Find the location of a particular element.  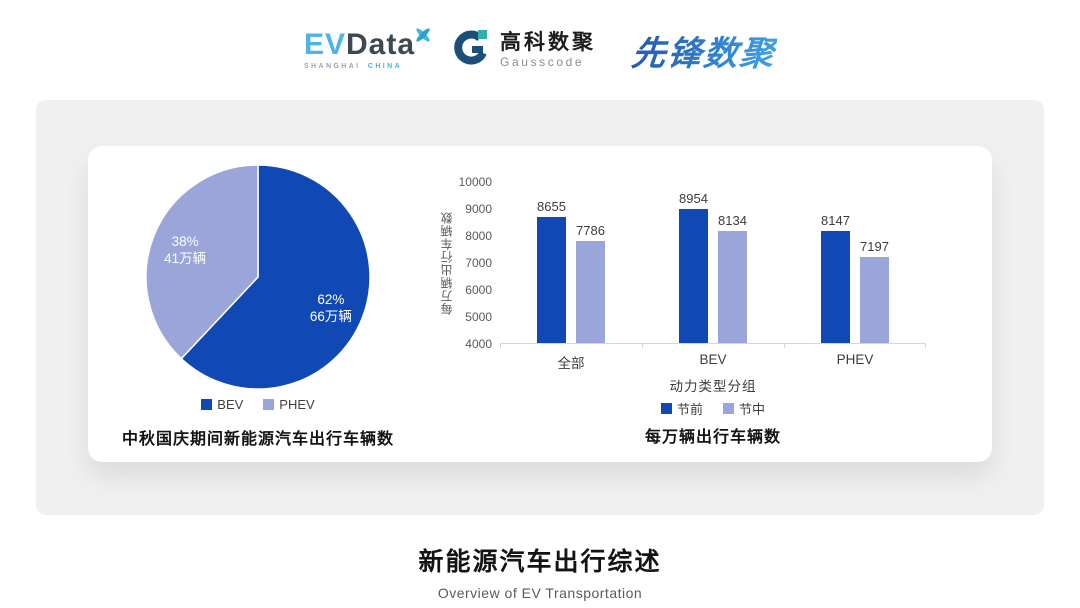

pie-slice-label-BEV: 62% 66万辆 is located at coordinates (331, 308).